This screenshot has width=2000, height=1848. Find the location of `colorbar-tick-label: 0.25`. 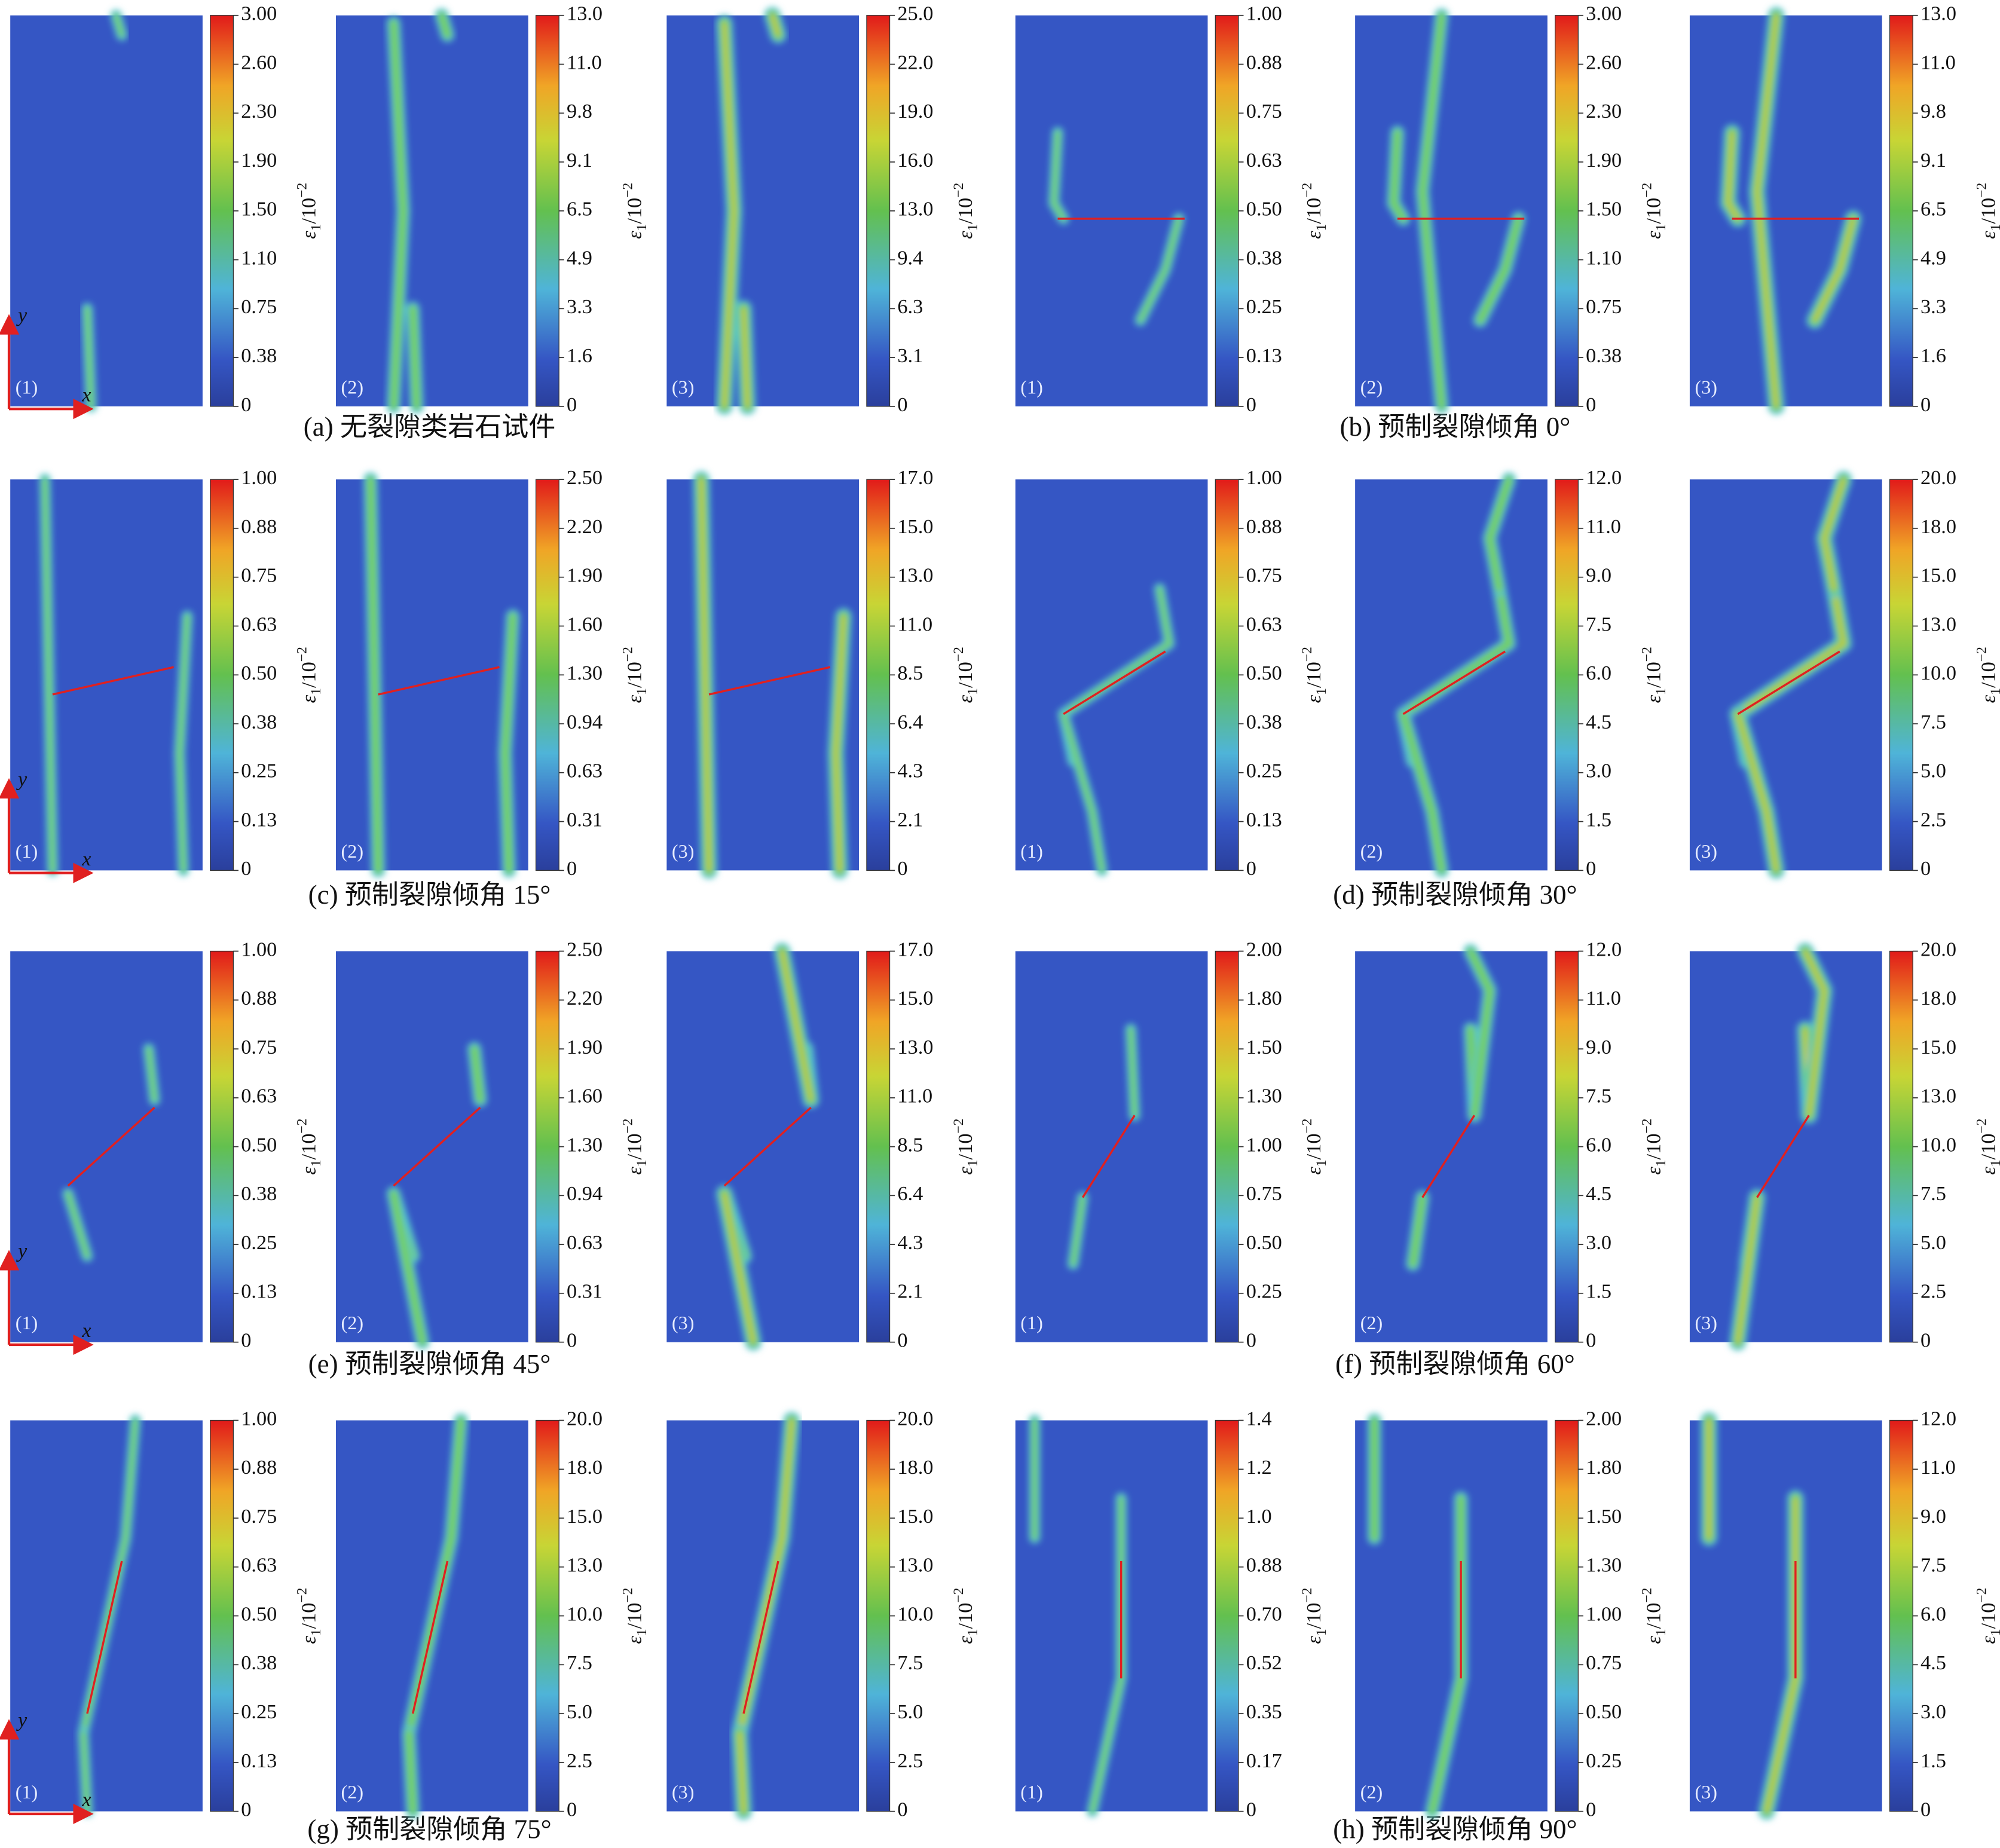

colorbar-tick-label: 0.25 is located at coordinates (259, 771).